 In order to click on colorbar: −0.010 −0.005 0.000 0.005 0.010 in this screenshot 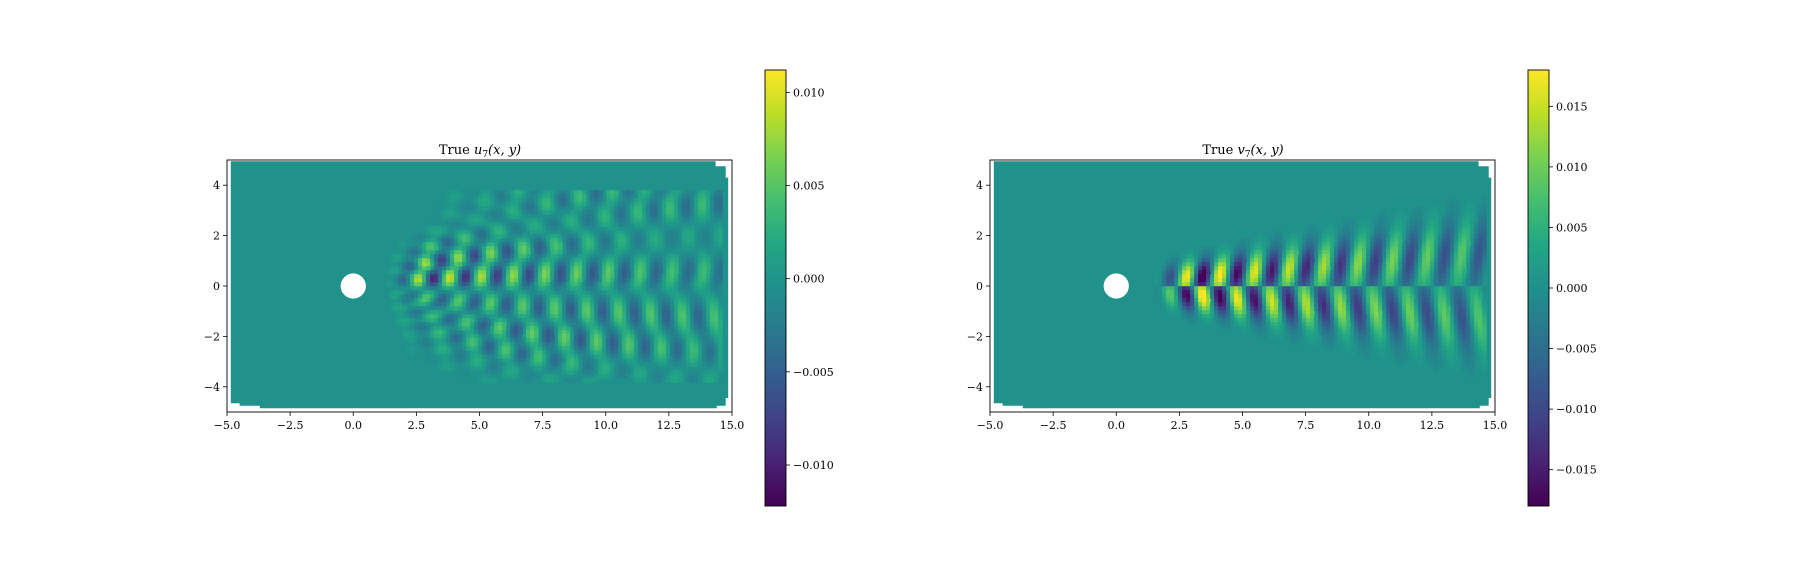, I will do `click(799, 288)`.